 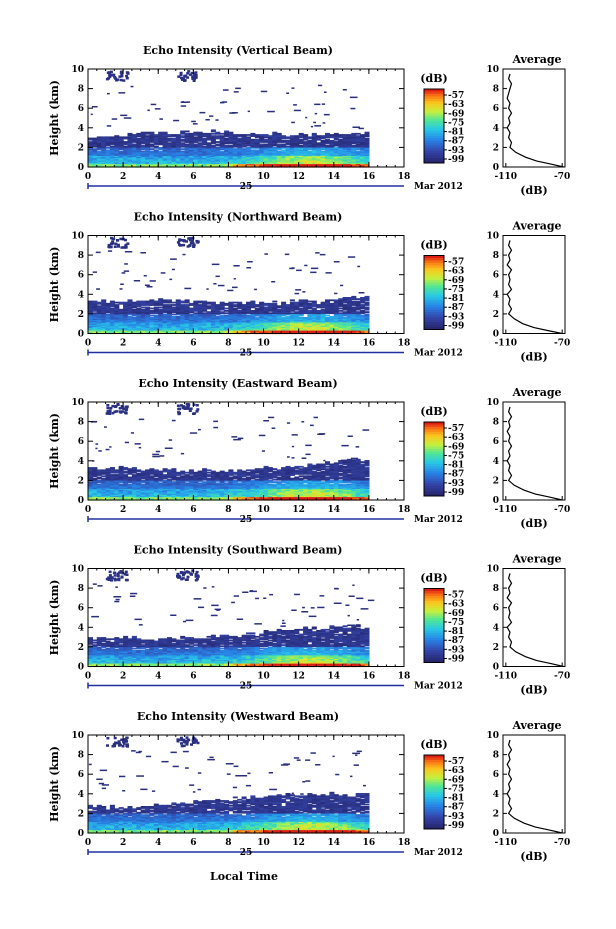 I want to click on y-tick-label: 10, so click(x=77, y=403).